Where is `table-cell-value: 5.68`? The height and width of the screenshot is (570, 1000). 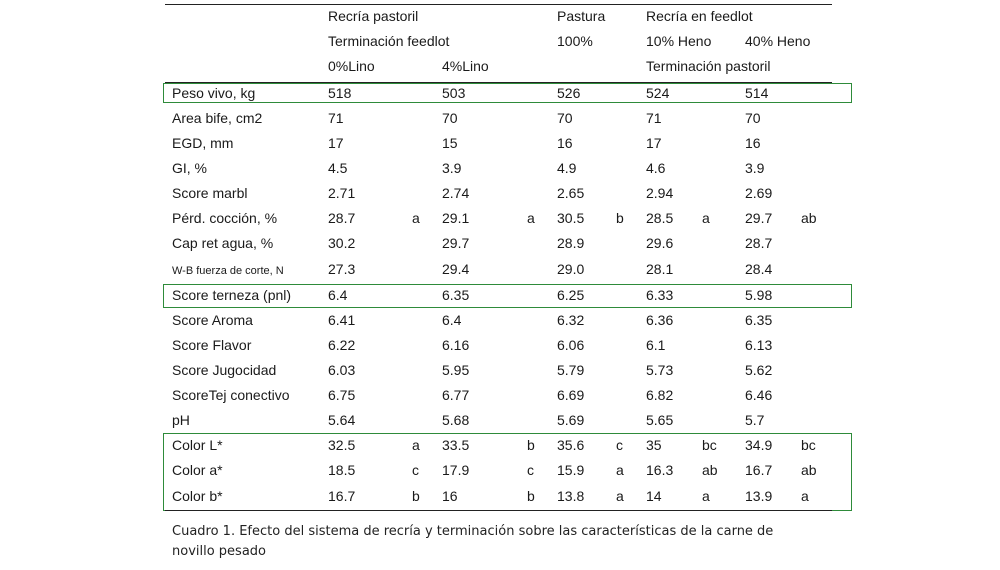
table-cell-value: 5.68 is located at coordinates (456, 420).